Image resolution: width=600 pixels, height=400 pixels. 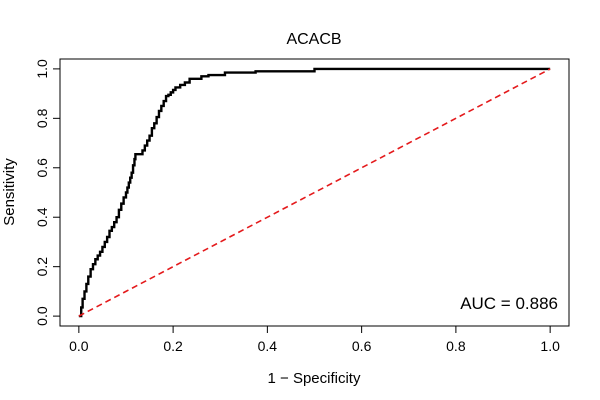 I want to click on y-tick-label: 0.6, so click(x=42, y=168).